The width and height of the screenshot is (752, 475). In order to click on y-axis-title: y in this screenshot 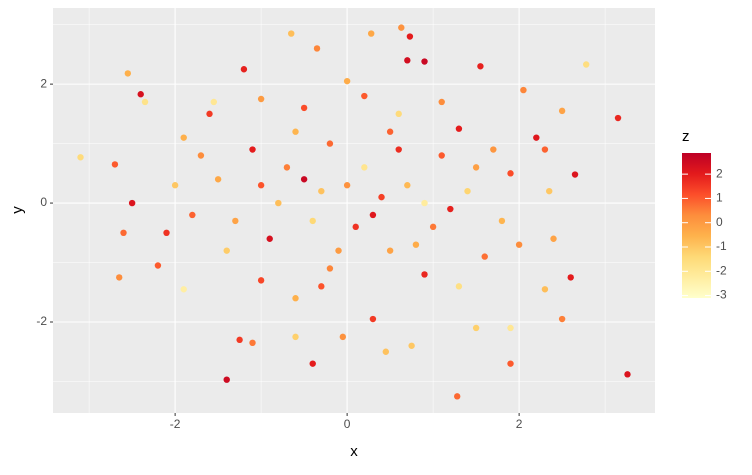, I will do `click(17, 210)`.